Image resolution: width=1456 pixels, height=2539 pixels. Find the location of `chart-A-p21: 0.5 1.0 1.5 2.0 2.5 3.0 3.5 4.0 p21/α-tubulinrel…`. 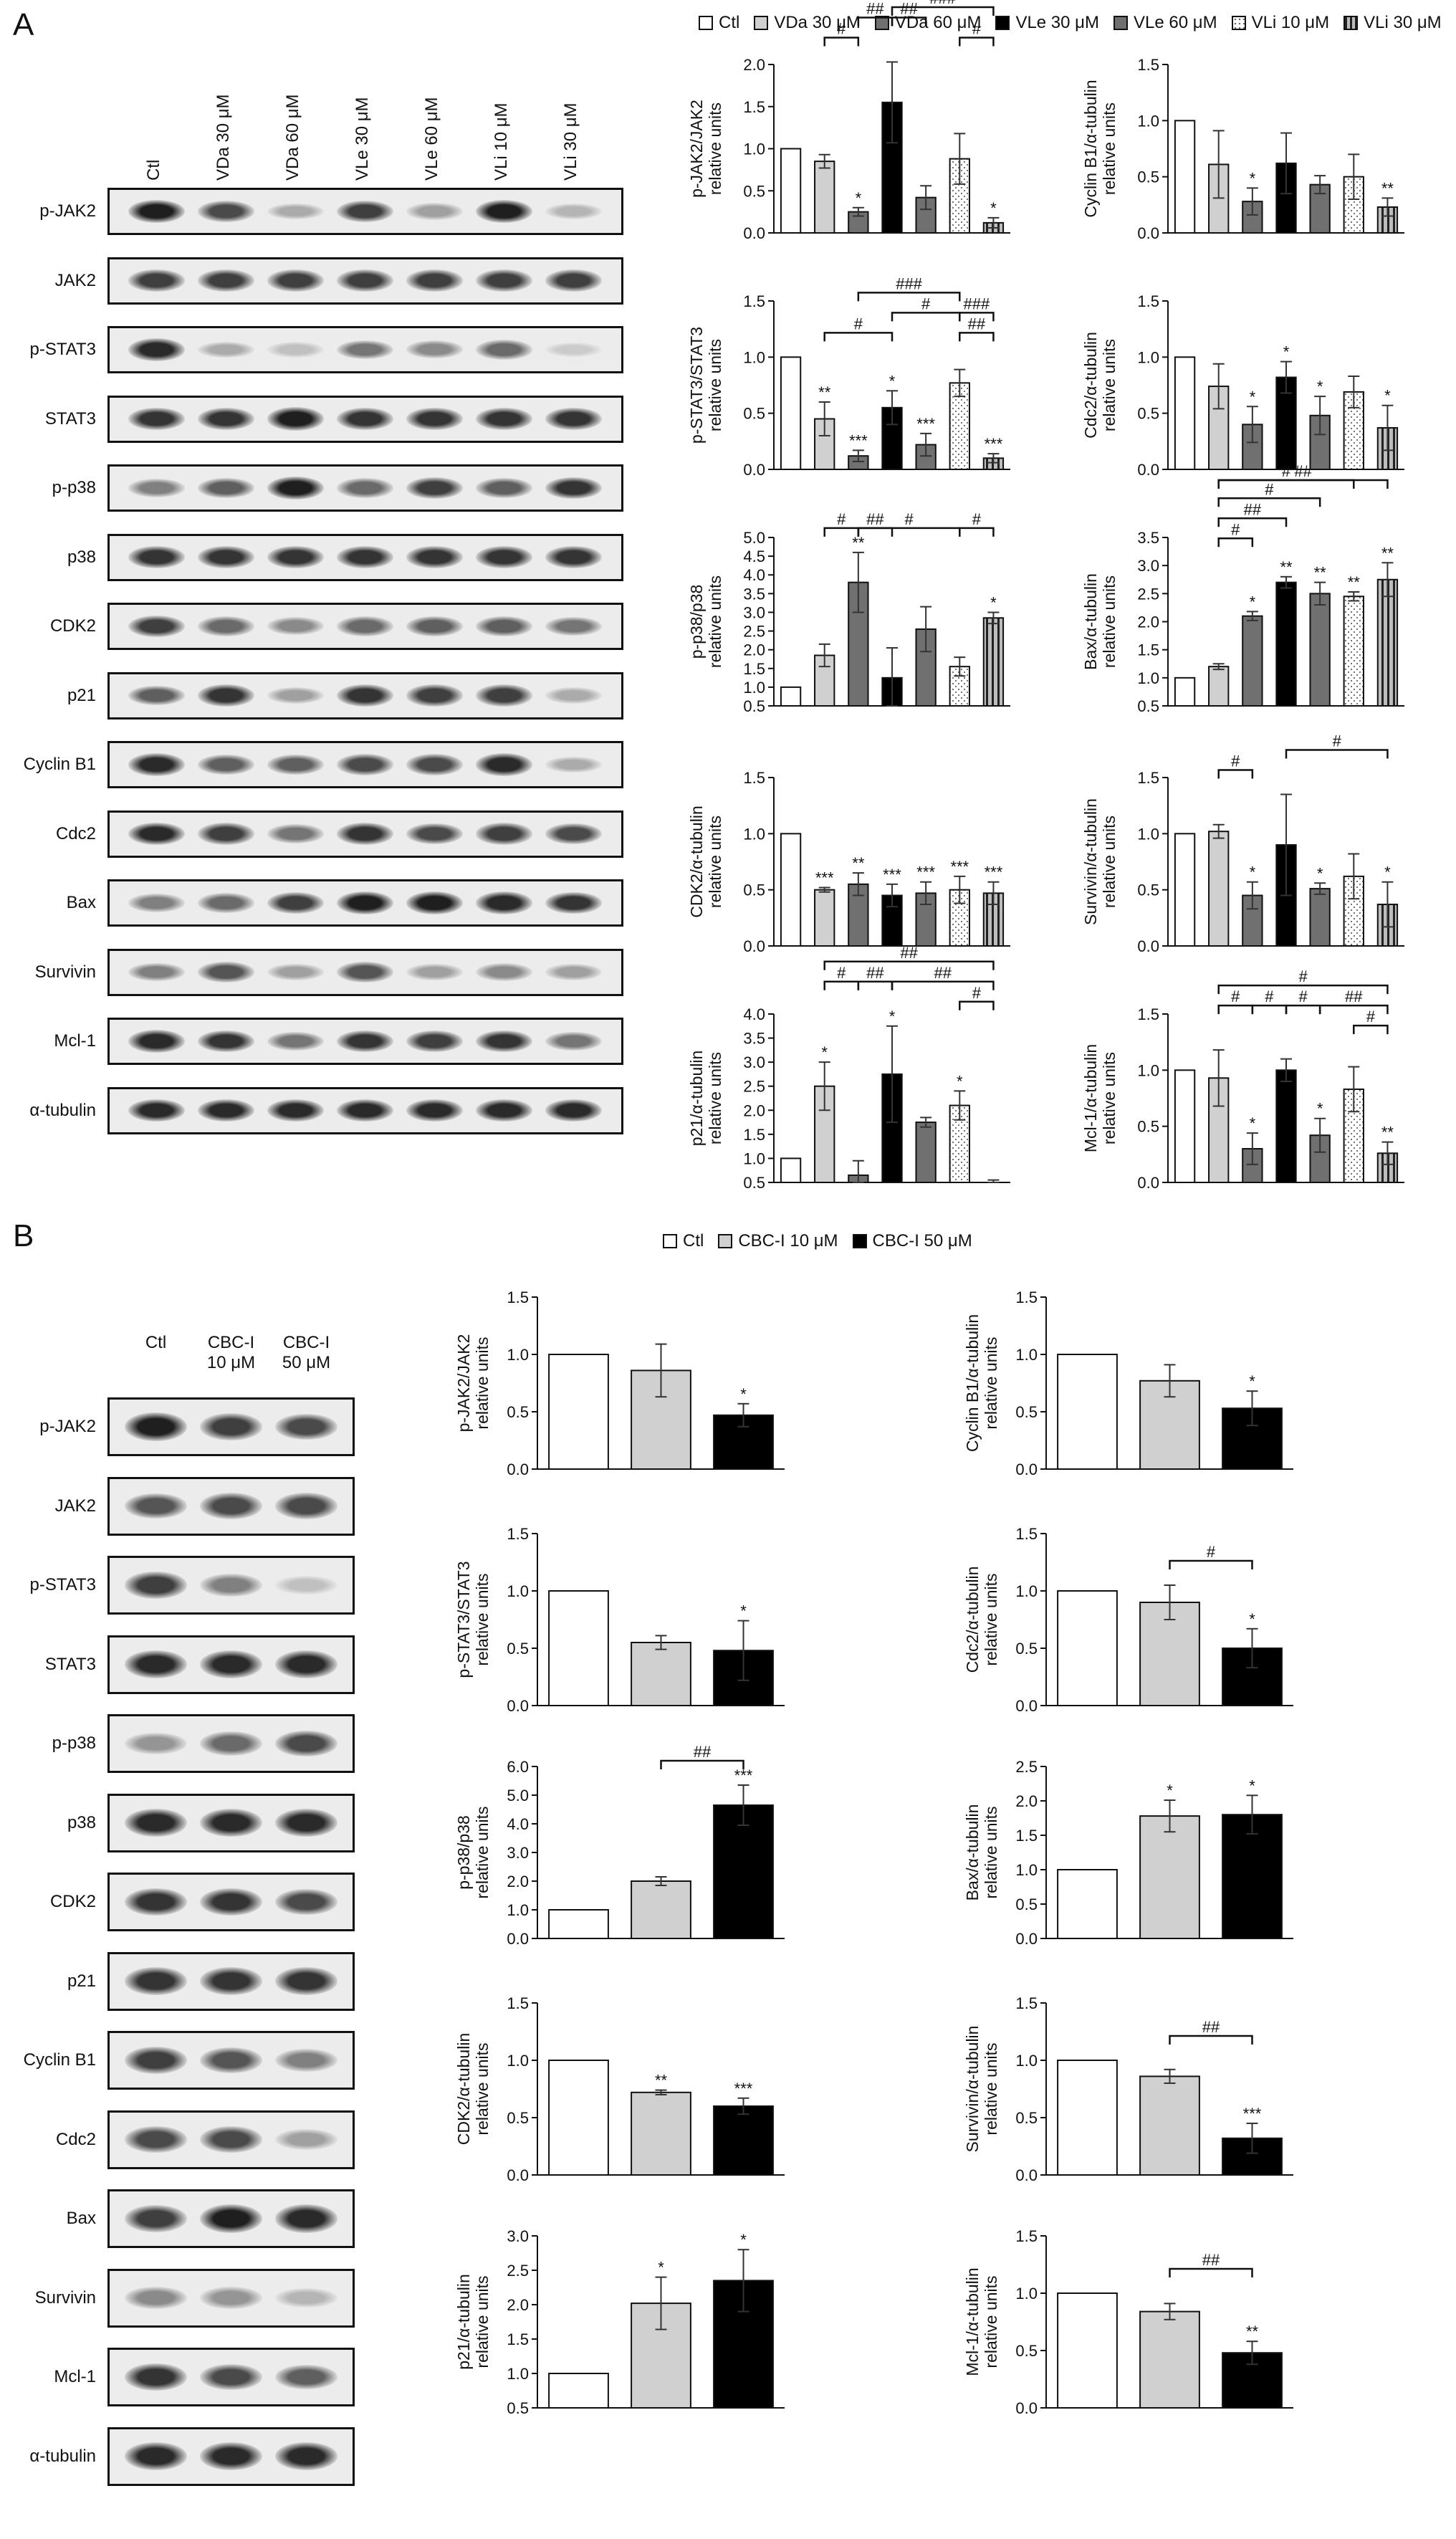

chart-A-p21: 0.5 1.0 1.5 2.0 2.5 3.0 3.5 4.0 p21/α-tubulinrel… is located at coordinates (848, 1068).